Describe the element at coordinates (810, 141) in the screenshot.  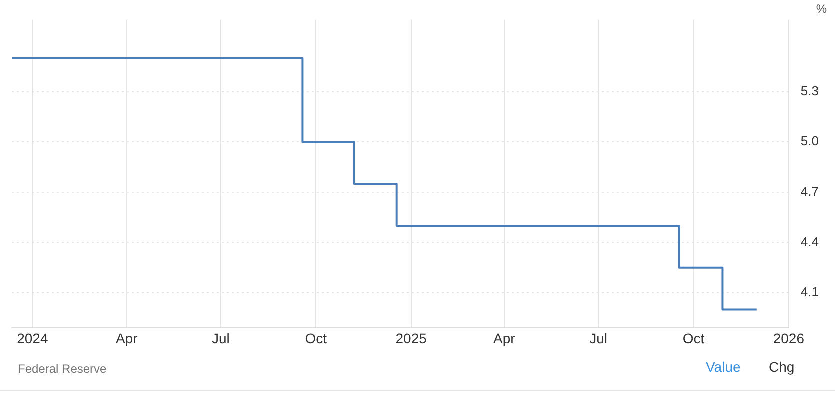
I see `y-tick-label: 5.0` at that location.